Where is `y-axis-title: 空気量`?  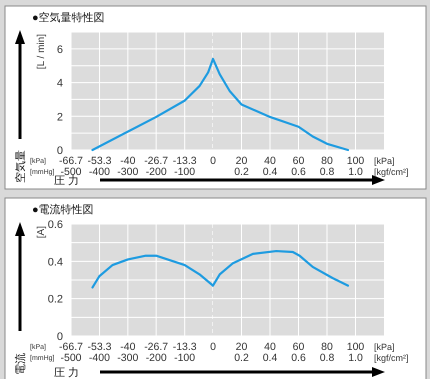
y-axis-title: 空気量 is located at coordinates (20, 166).